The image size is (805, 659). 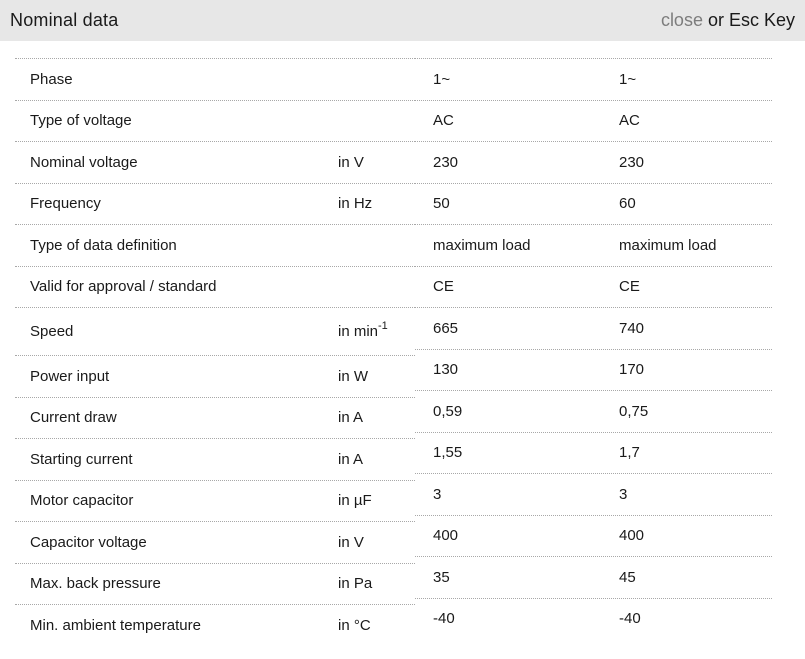 What do you see at coordinates (593, 452) in the screenshot?
I see `table-value-row: 1,55 1,7` at bounding box center [593, 452].